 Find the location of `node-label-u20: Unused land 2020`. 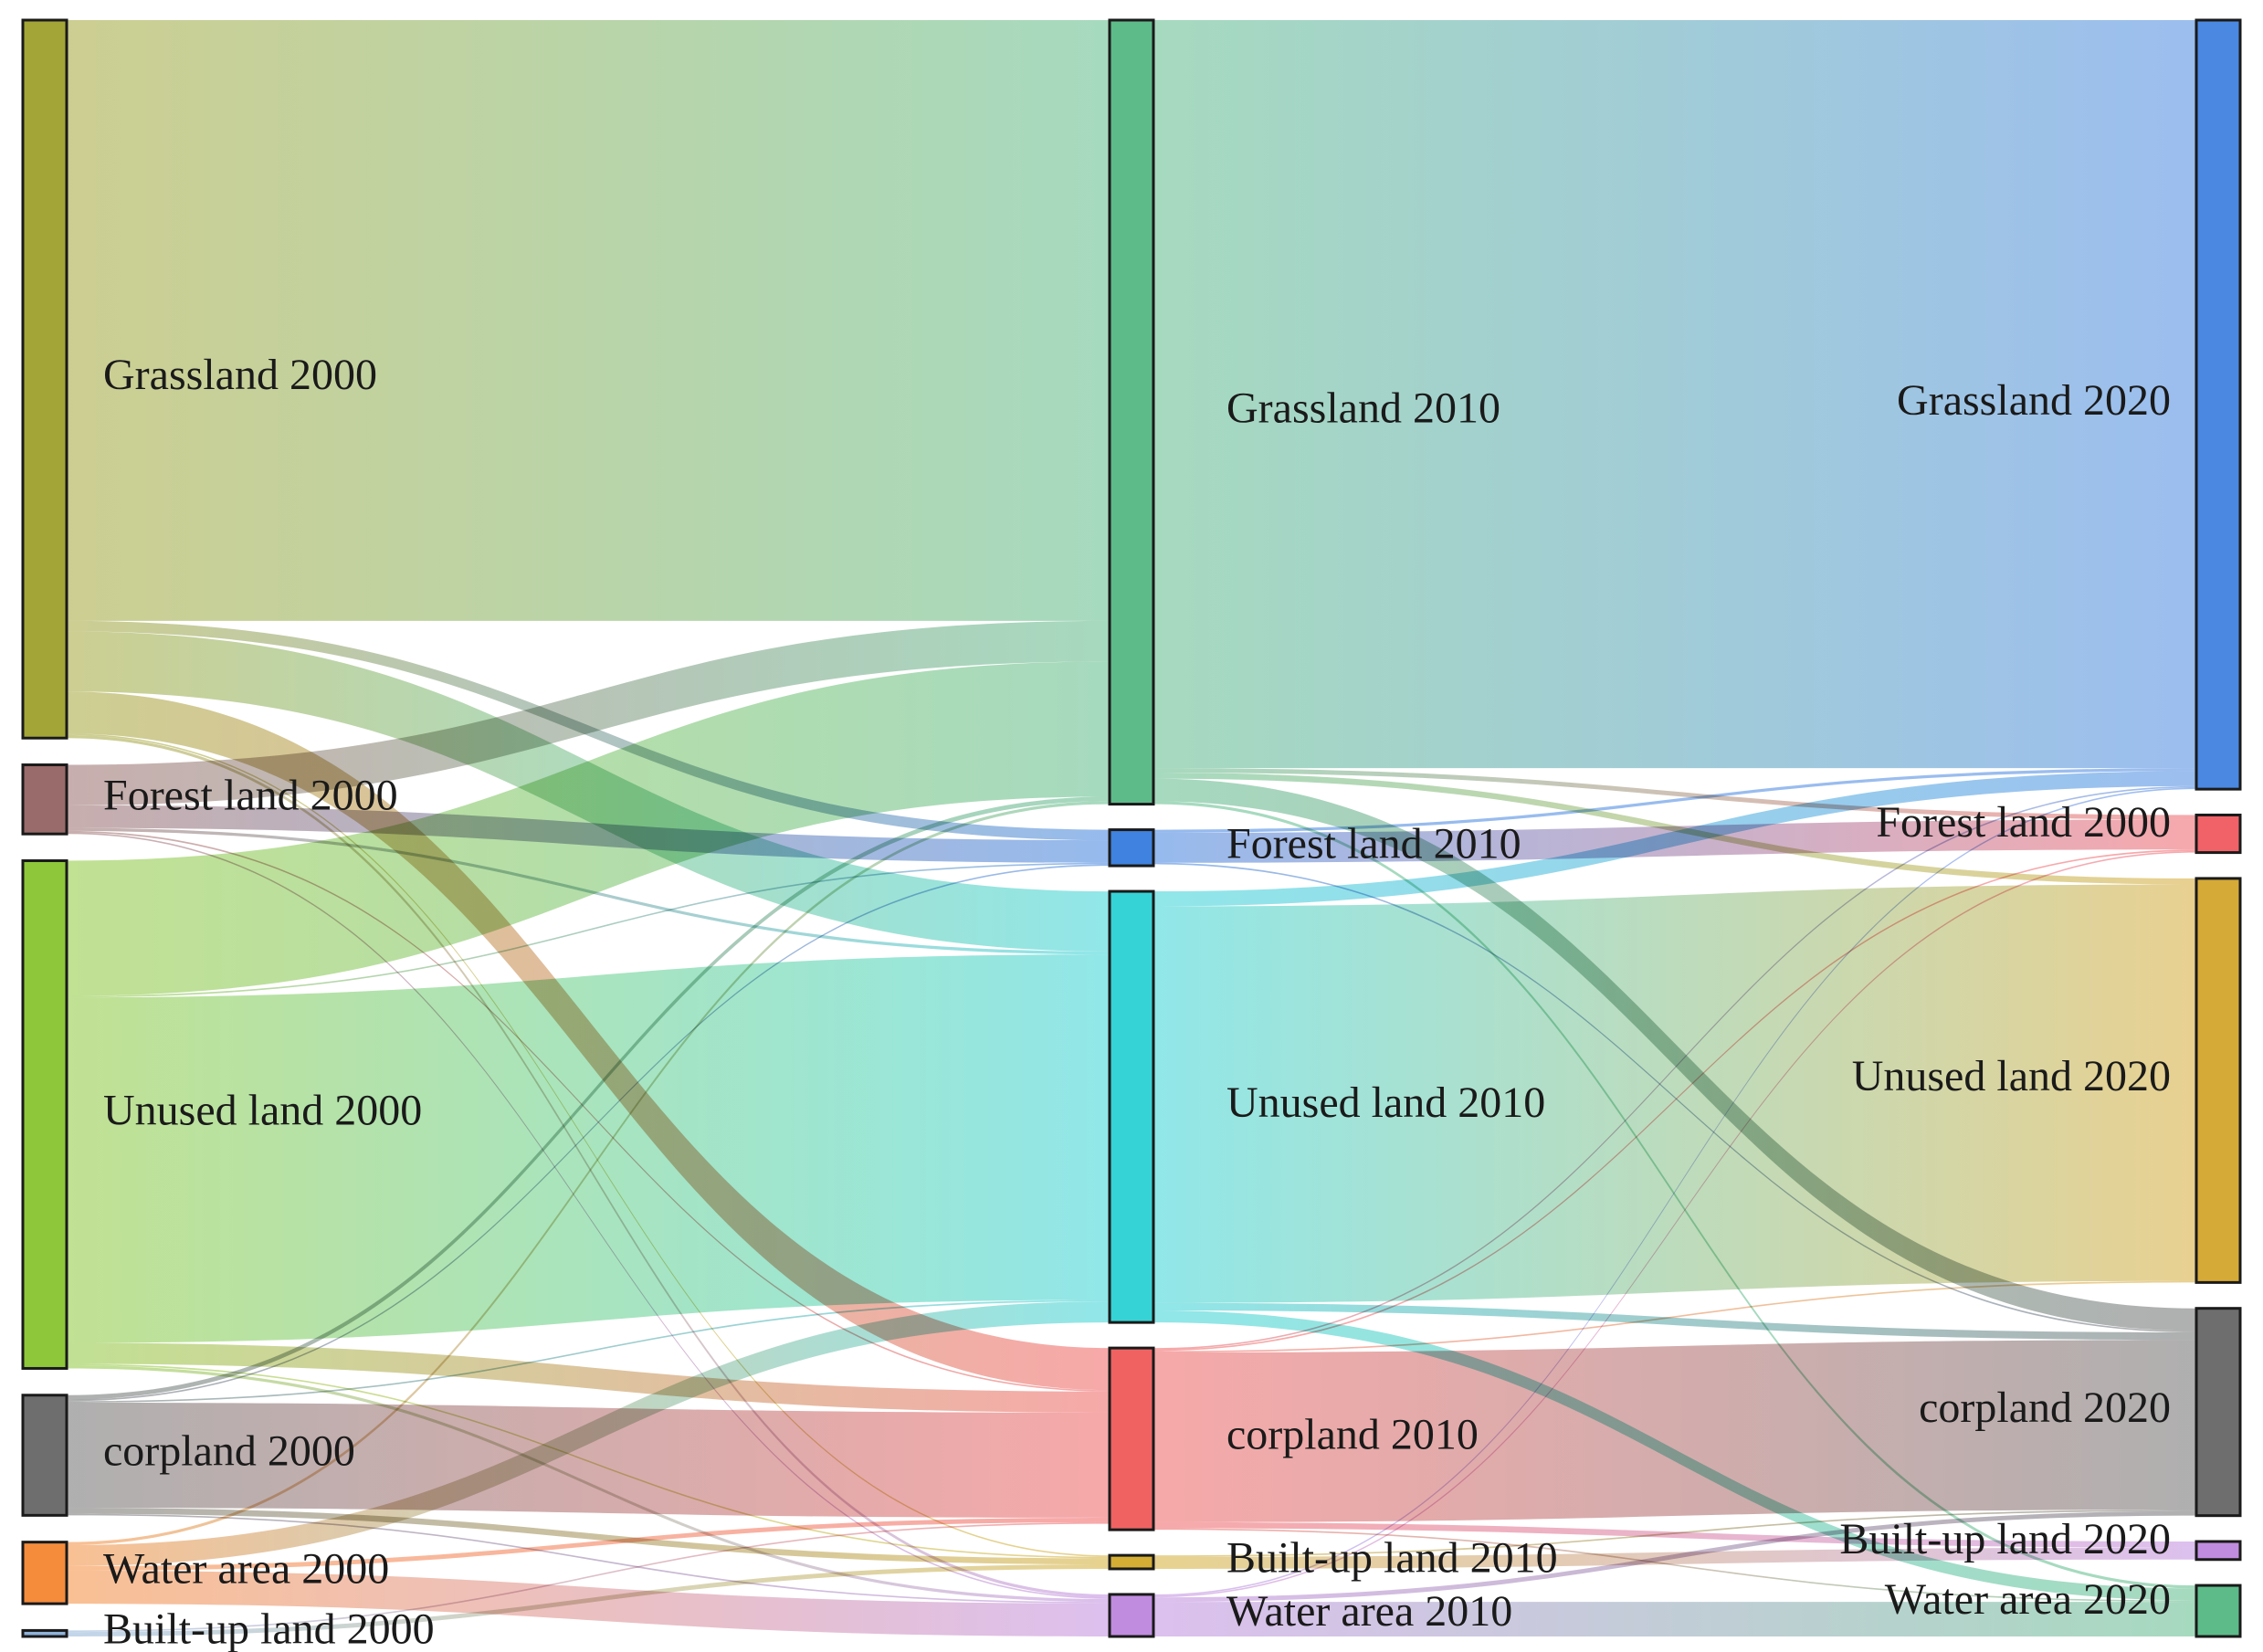

node-label-u20: Unused land 2020 is located at coordinates (2011, 1076).